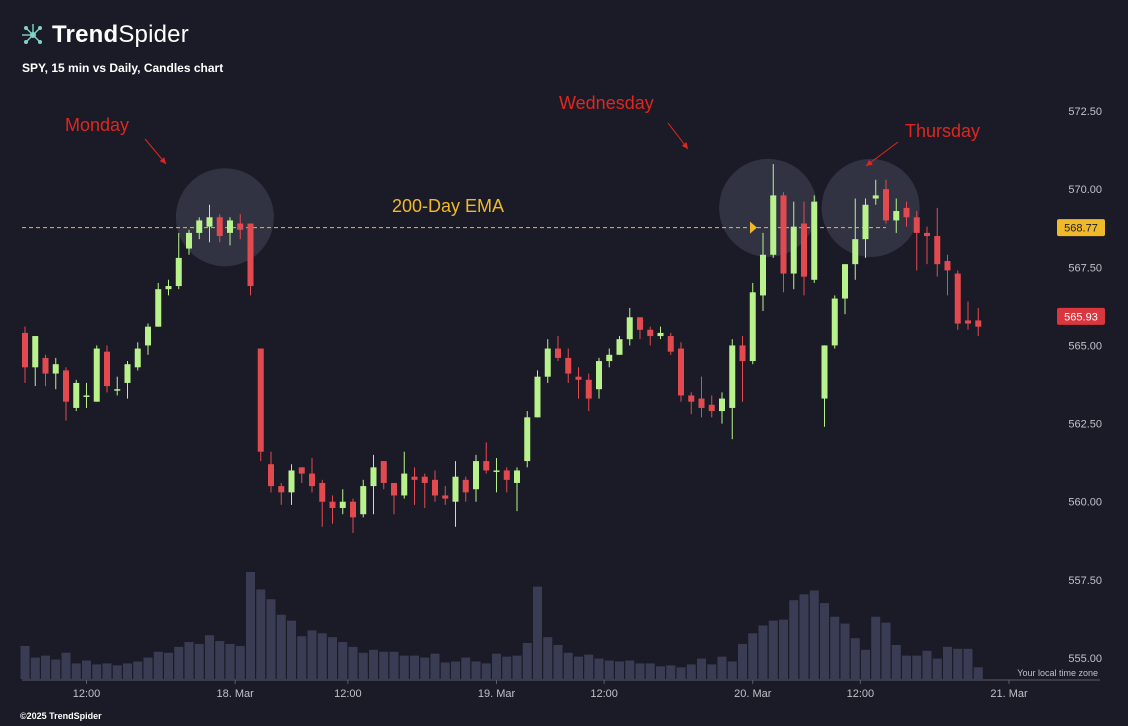  What do you see at coordinates (235, 694) in the screenshot?
I see `x-tick-label: 18. Mar` at bounding box center [235, 694].